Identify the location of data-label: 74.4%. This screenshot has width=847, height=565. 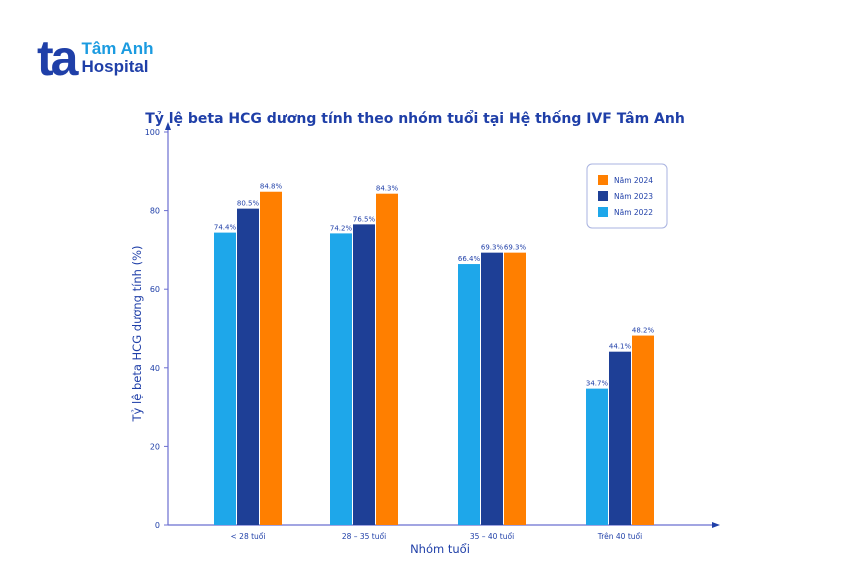
(225, 228).